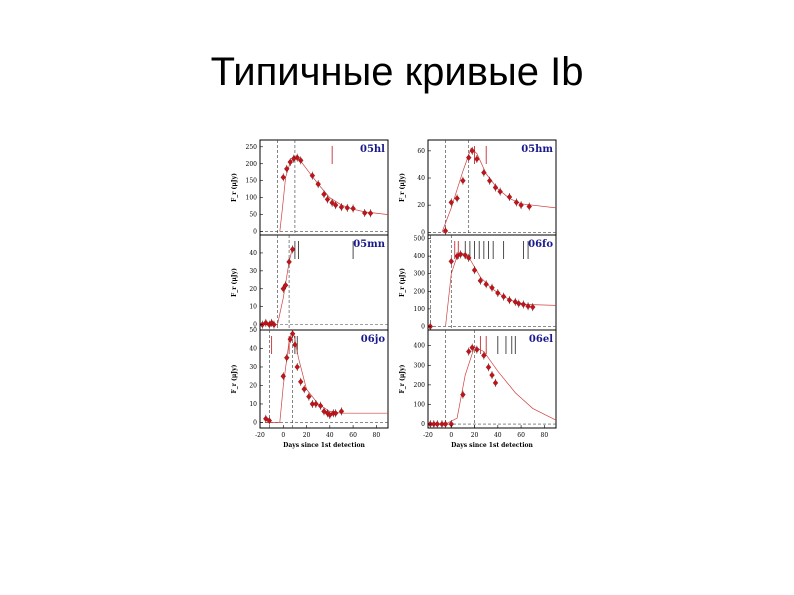 The width and height of the screenshot is (794, 595). I want to click on x-tick-label: 60, so click(521, 435).